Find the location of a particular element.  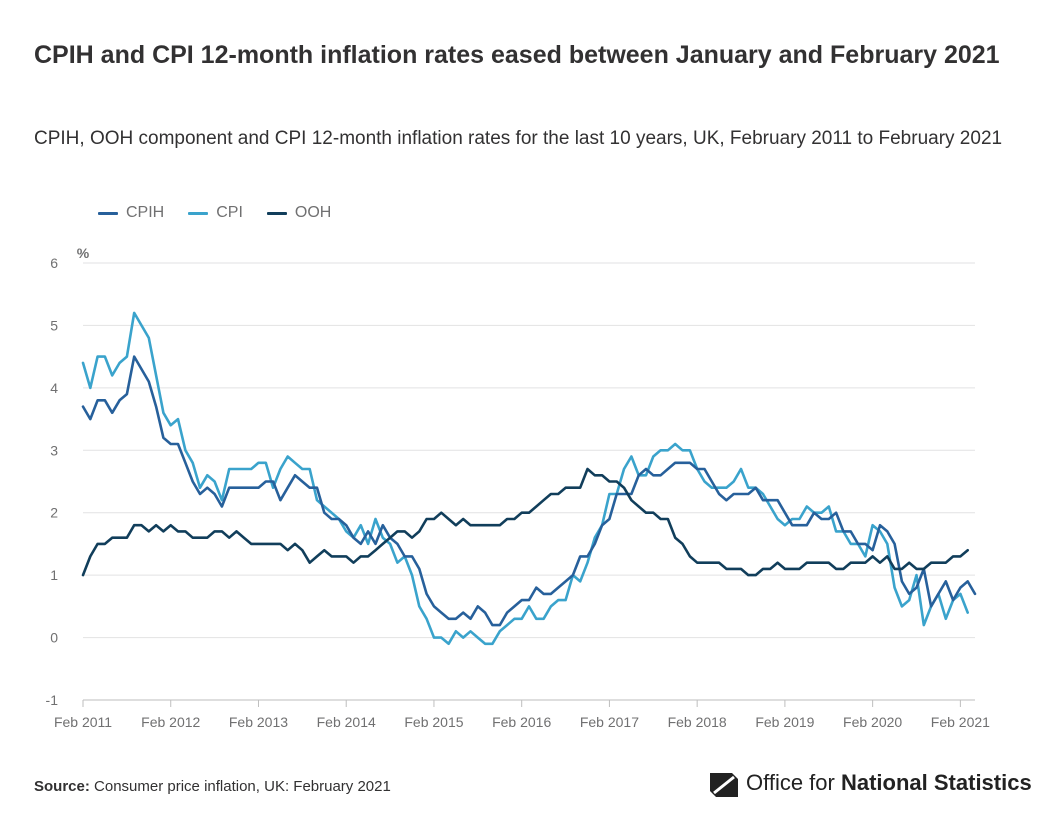

y-tick-label: 2 is located at coordinates (54, 513).